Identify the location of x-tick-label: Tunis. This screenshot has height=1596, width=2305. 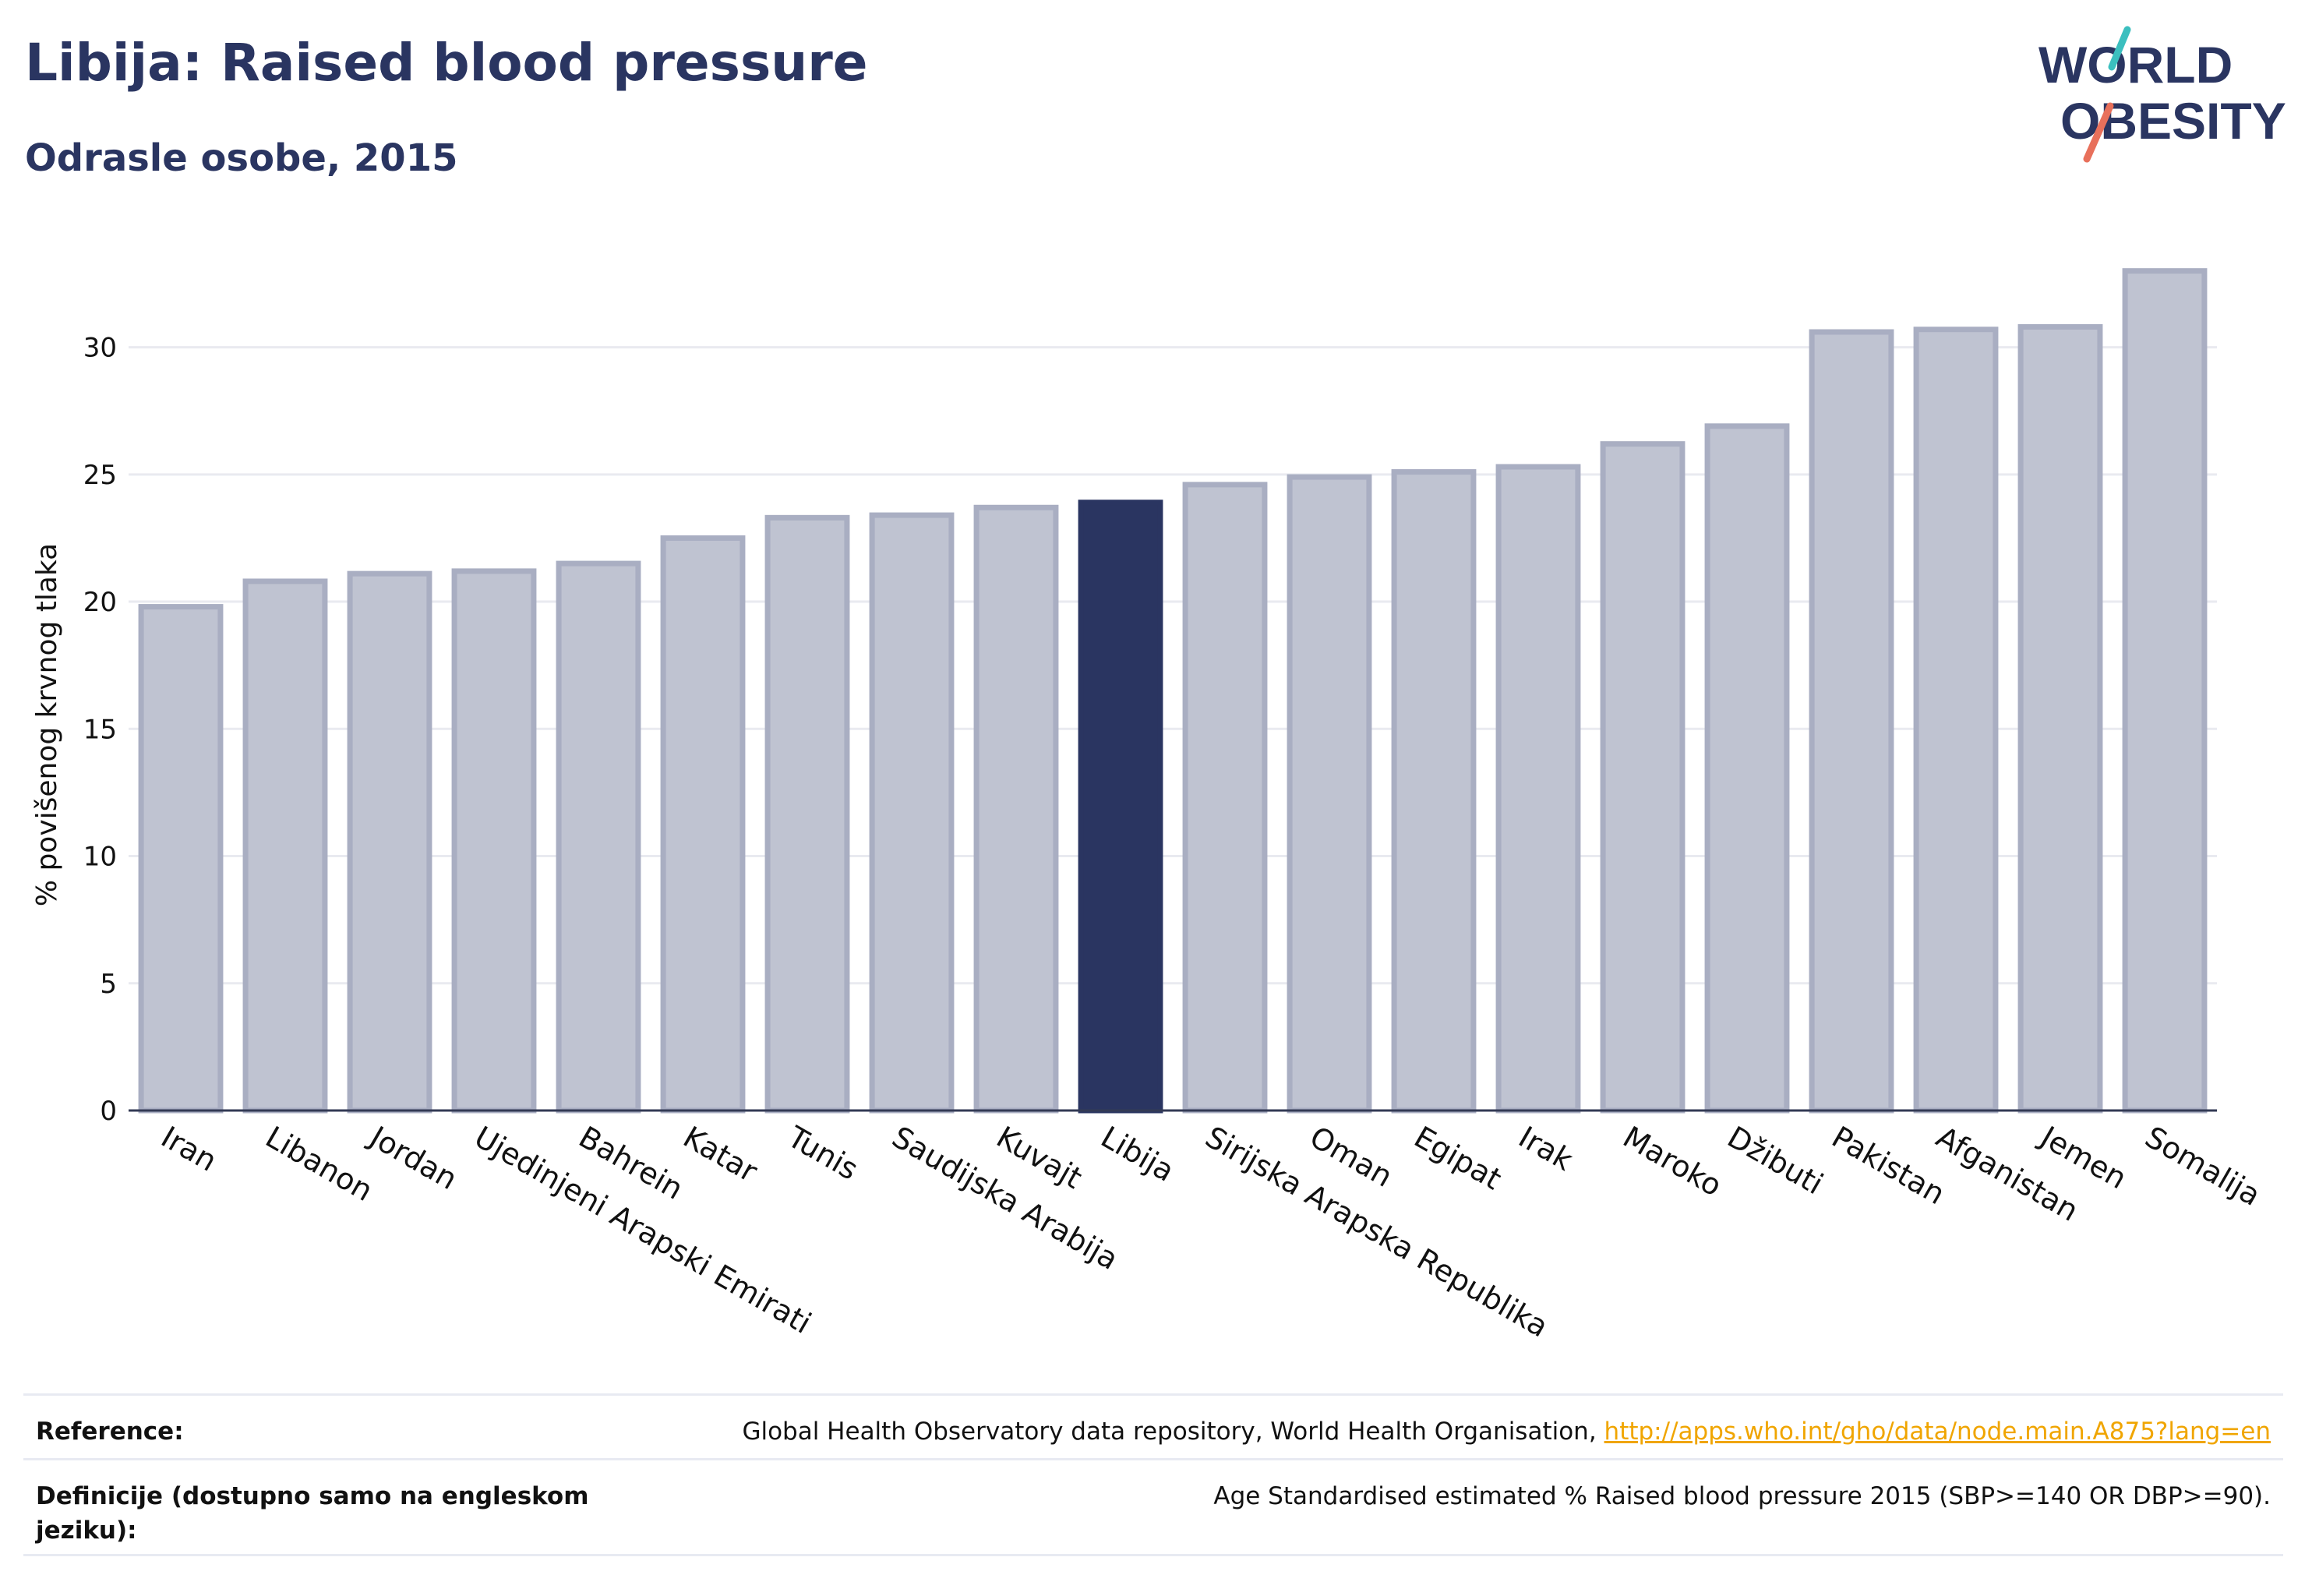
(823, 1153).